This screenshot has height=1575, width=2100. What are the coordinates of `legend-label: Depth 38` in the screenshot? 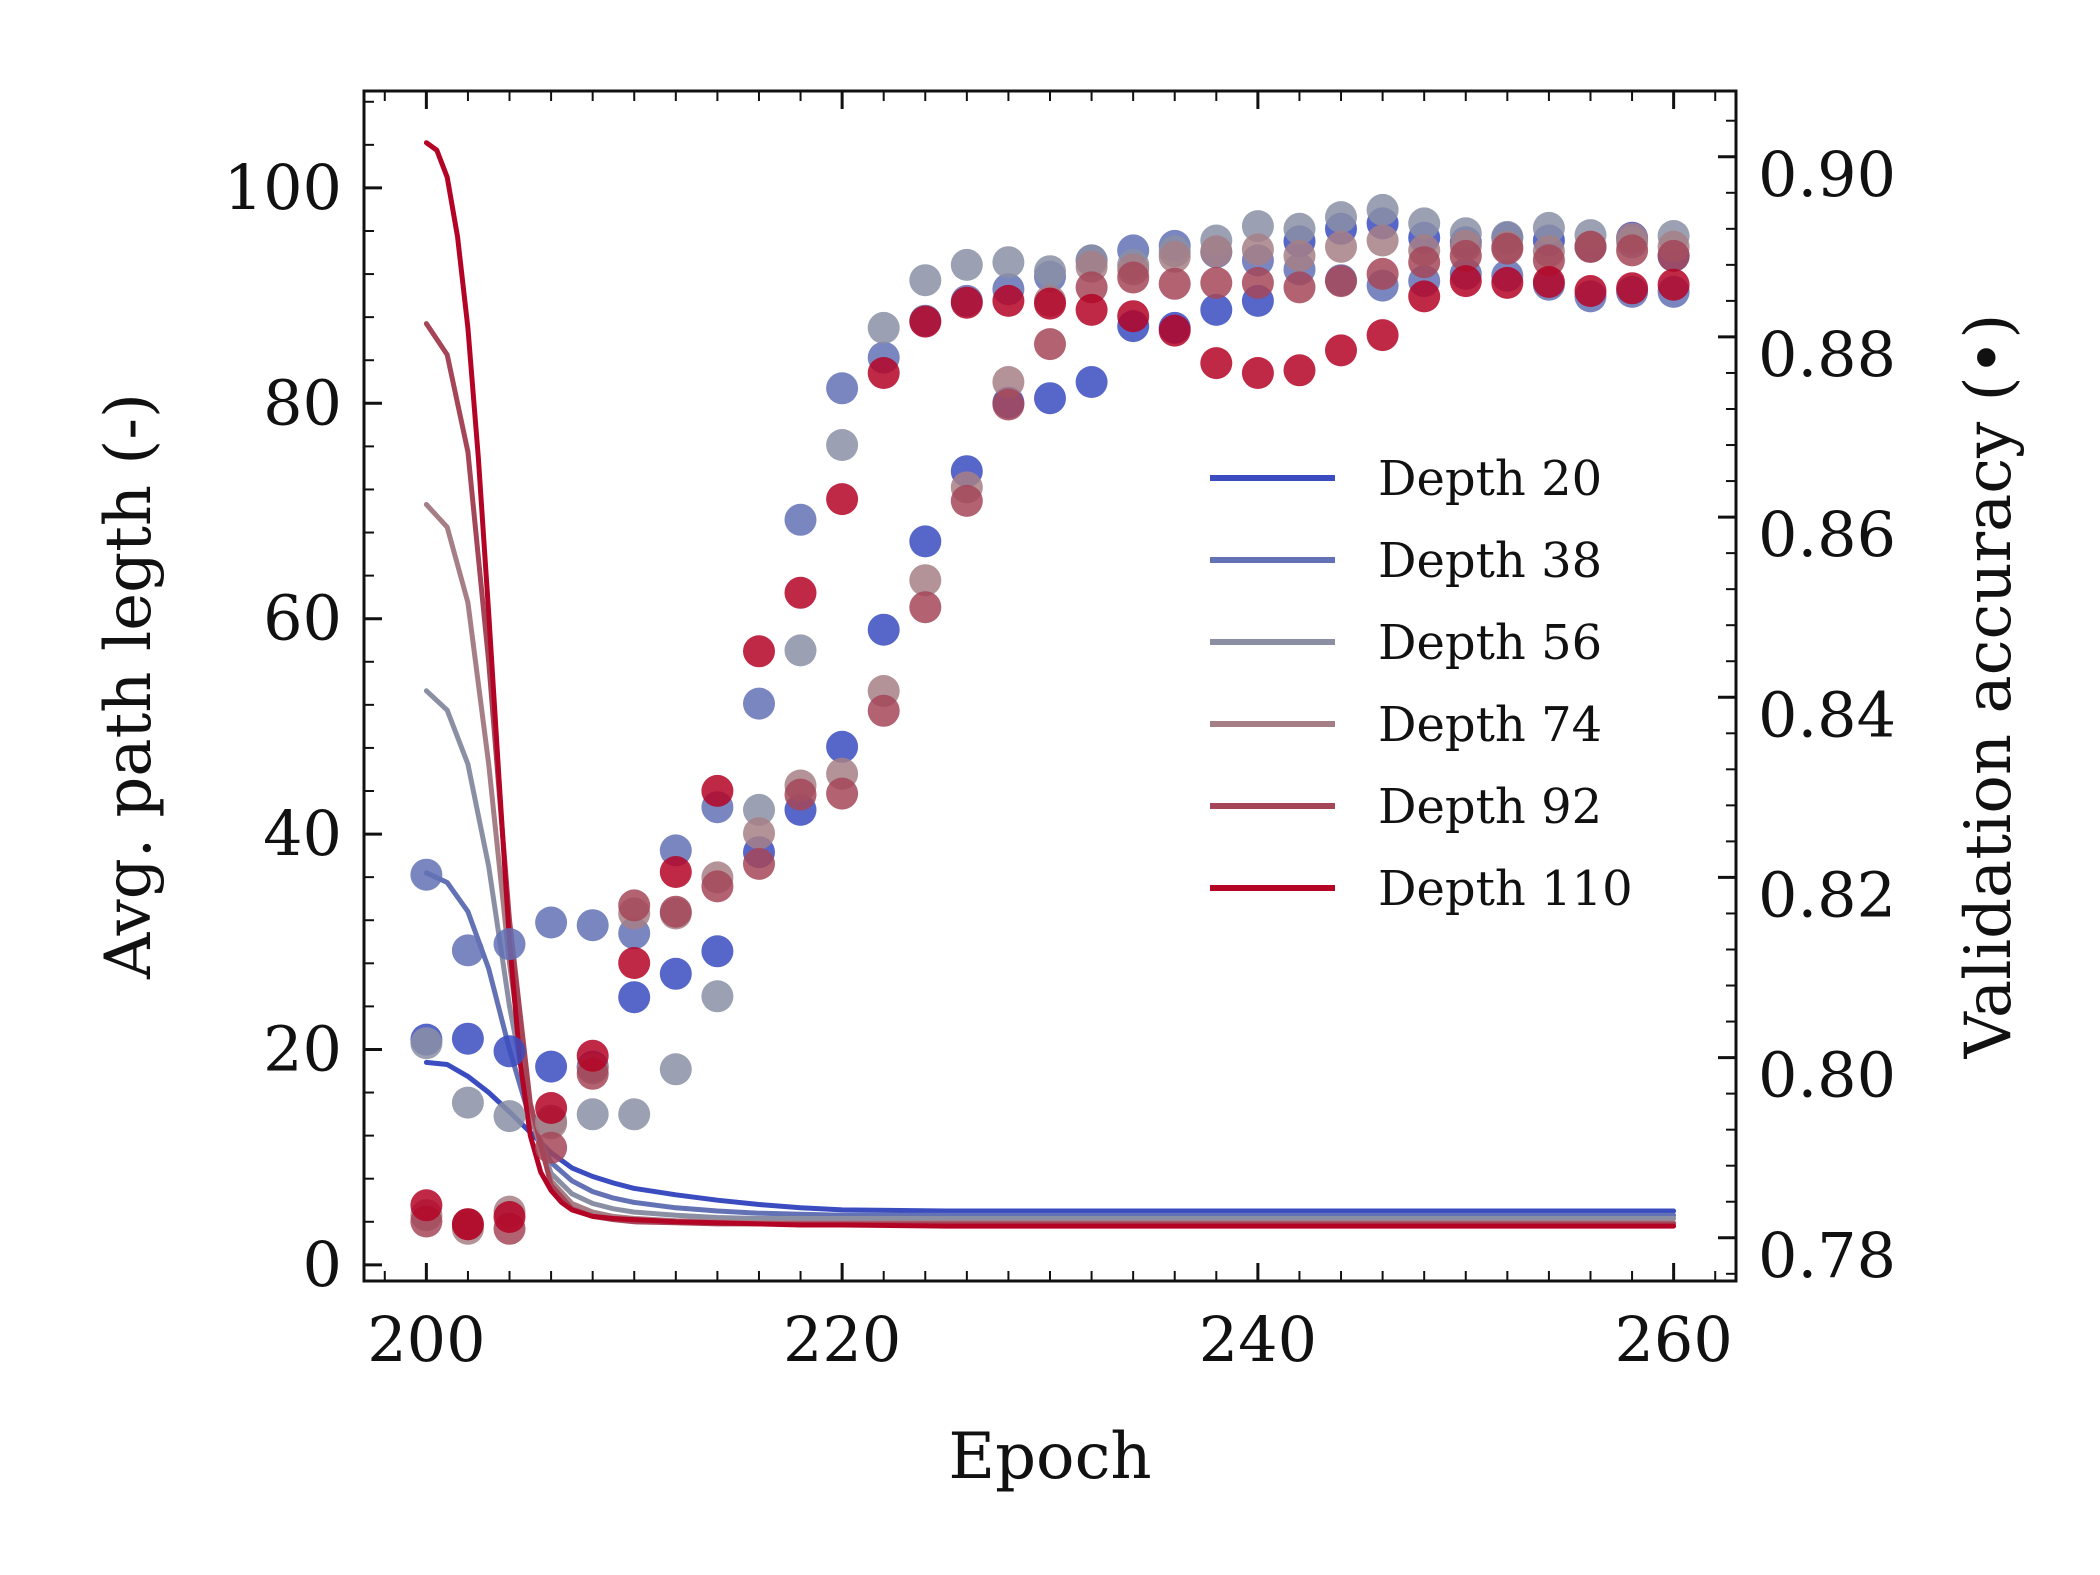 It's located at (1490, 561).